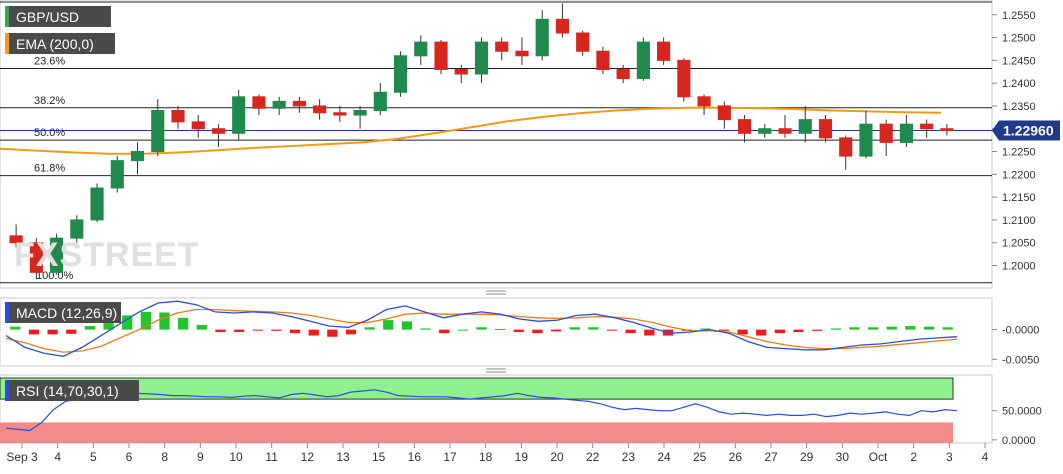 This screenshot has height=474, width=1063. Describe the element at coordinates (343, 457) in the screenshot. I see `x-axis-tick-label: 13` at that location.